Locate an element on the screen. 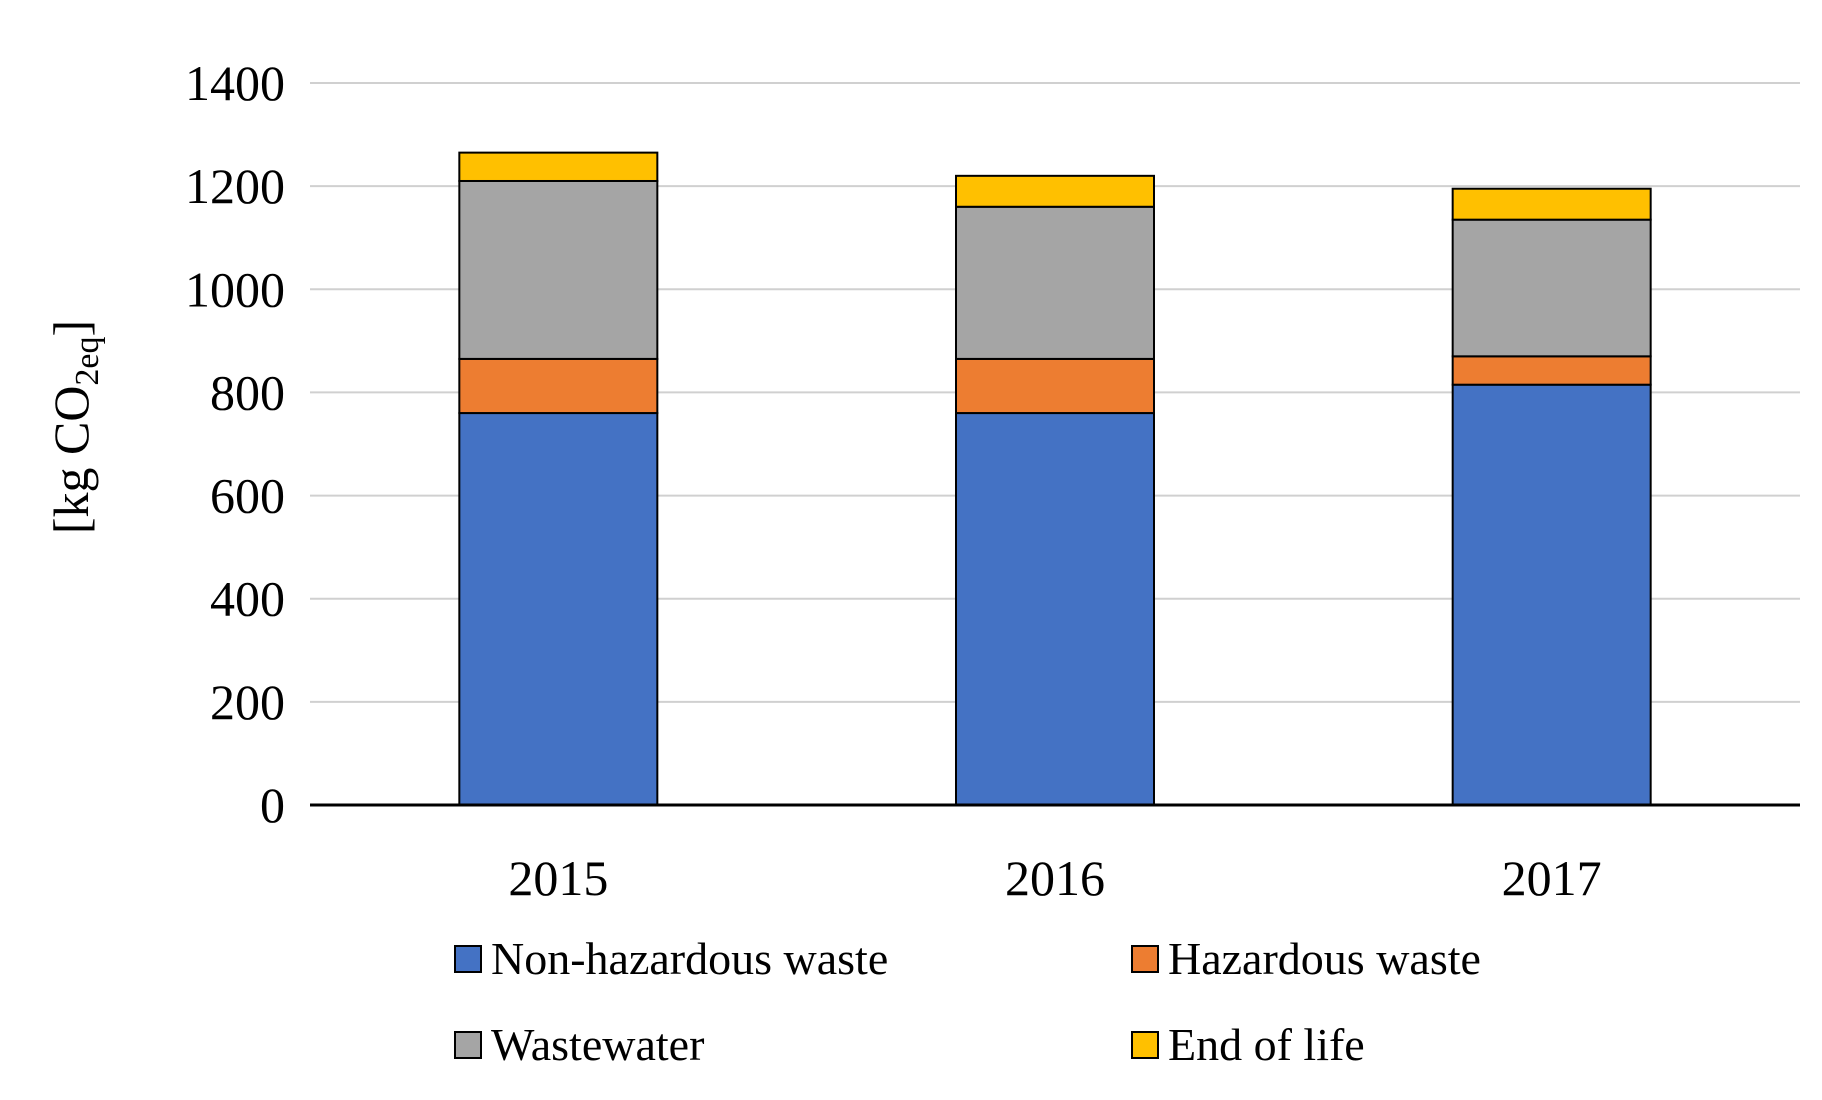  x-tick-label: 2015 is located at coordinates (558, 878).